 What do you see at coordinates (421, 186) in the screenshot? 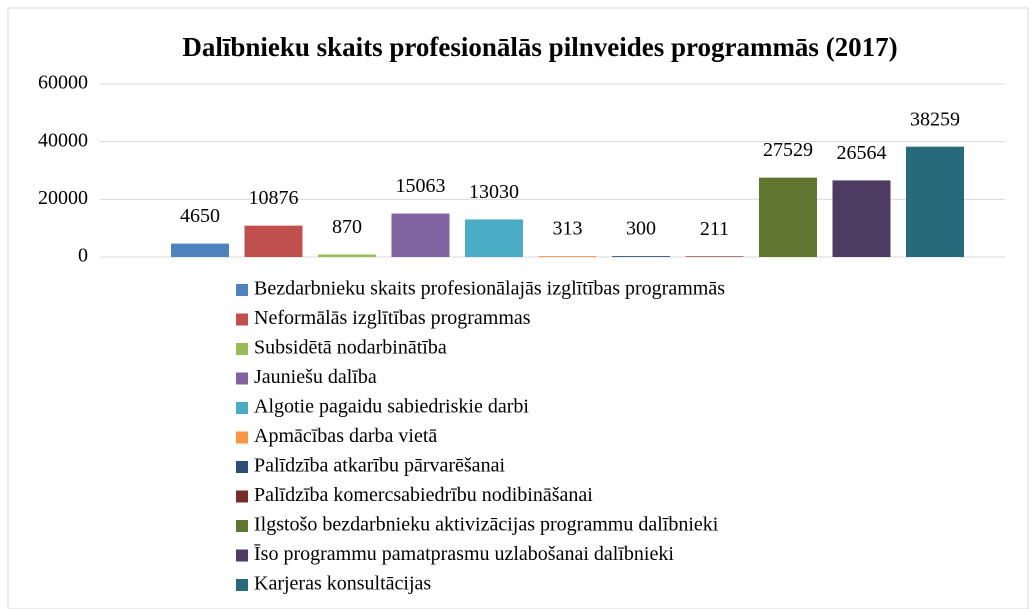
I see `value-label: 15063` at bounding box center [421, 186].